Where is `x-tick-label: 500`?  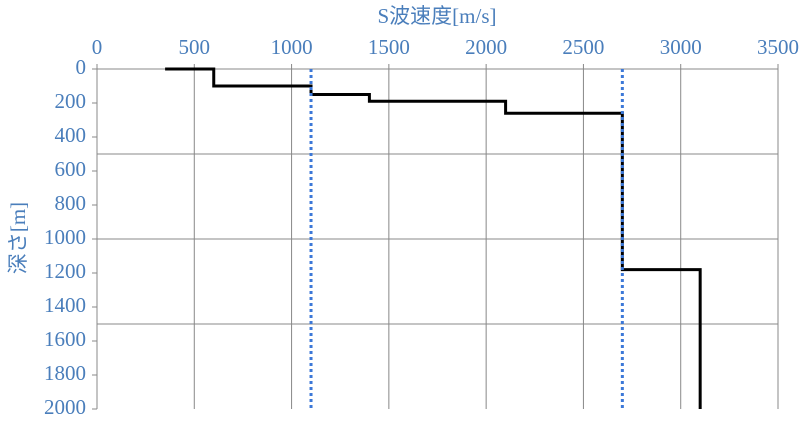 x-tick-label: 500 is located at coordinates (195, 47).